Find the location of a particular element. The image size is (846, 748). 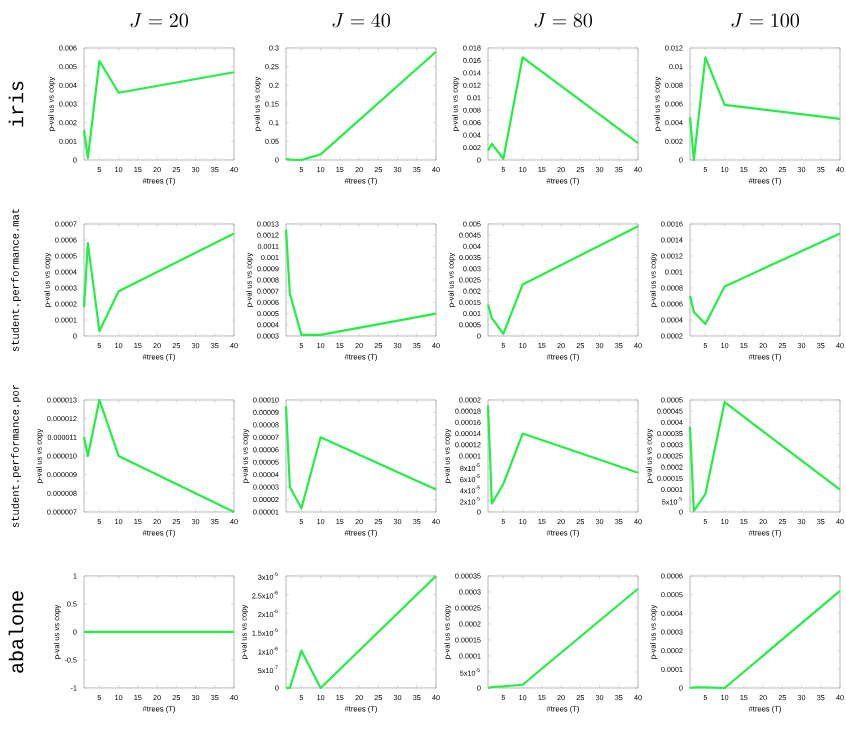

text: abalone is located at coordinates (16, 632).